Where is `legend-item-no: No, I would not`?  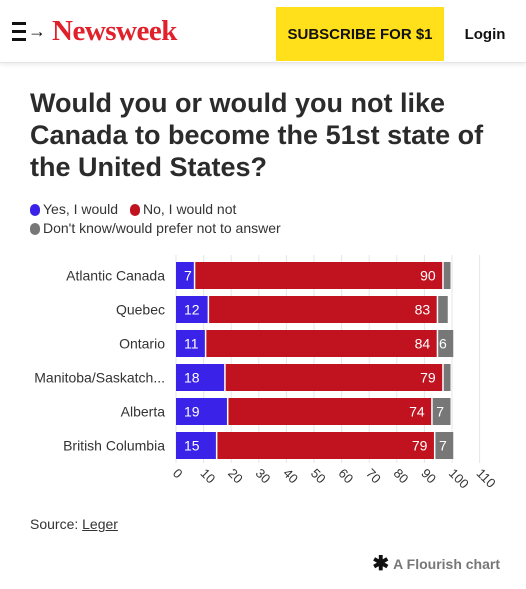
legend-item-no: No, I would not is located at coordinates (183, 209).